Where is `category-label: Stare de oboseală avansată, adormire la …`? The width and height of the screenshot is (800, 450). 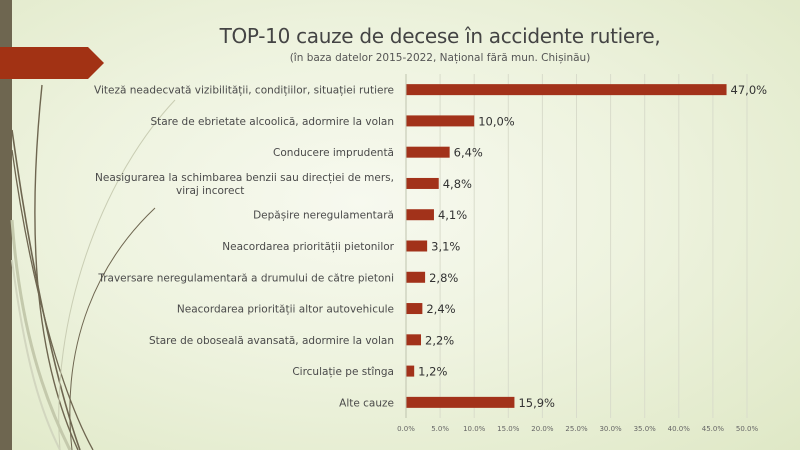 category-label: Stare de oboseală avansată, adormire la … is located at coordinates (271, 341).